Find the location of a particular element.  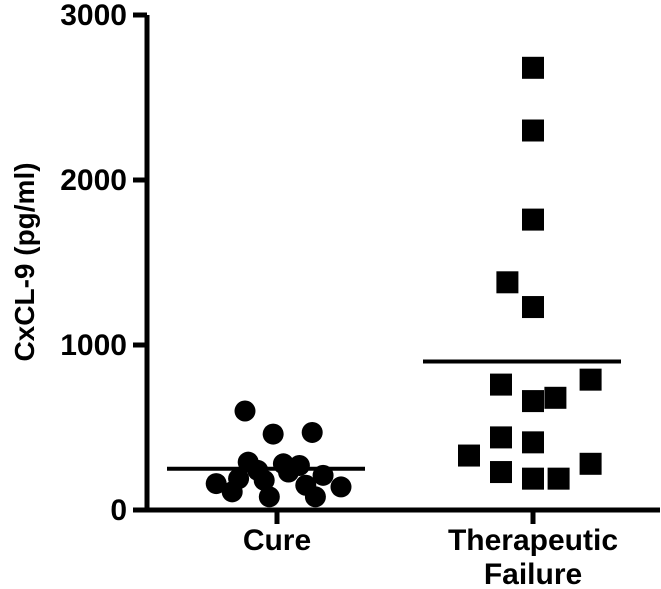

y-tick-label: 1000 is located at coordinates (93, 345).